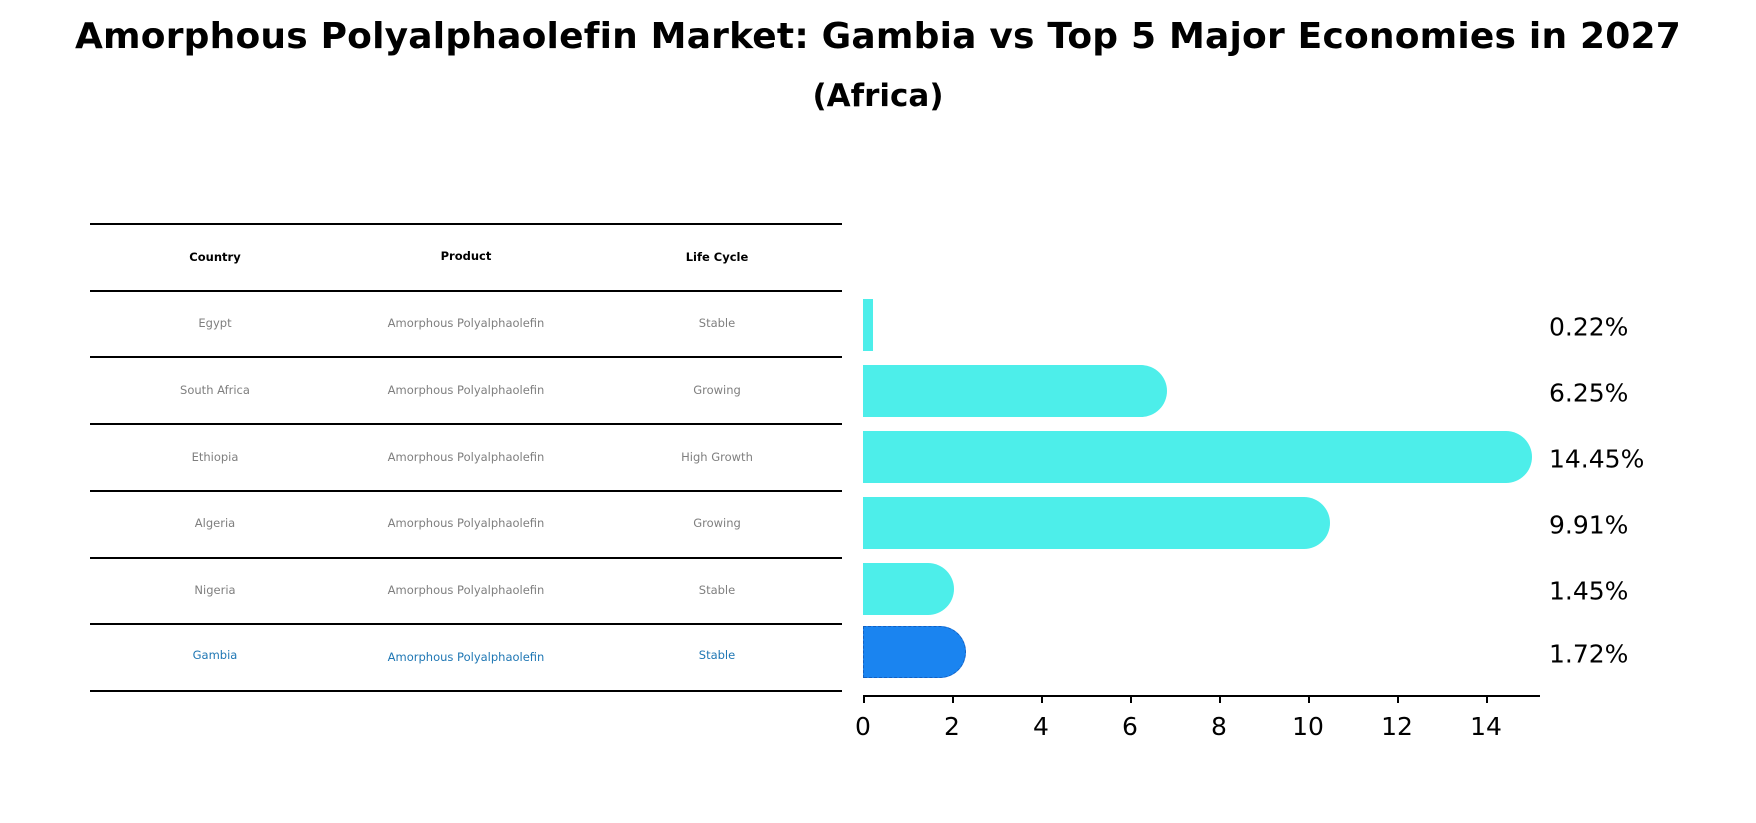  I want to click on chart-subtitle: (Africa), so click(878, 96).